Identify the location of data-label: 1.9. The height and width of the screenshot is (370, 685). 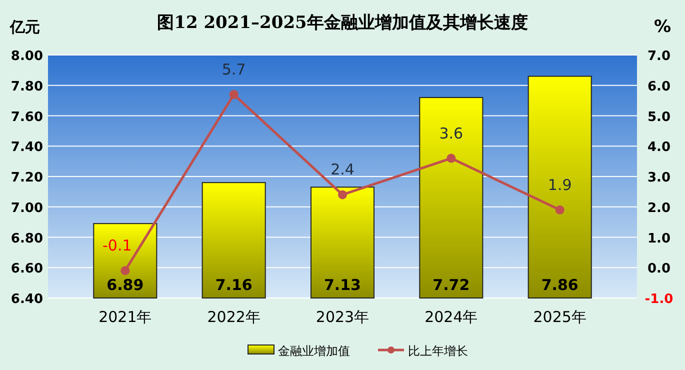
(560, 185).